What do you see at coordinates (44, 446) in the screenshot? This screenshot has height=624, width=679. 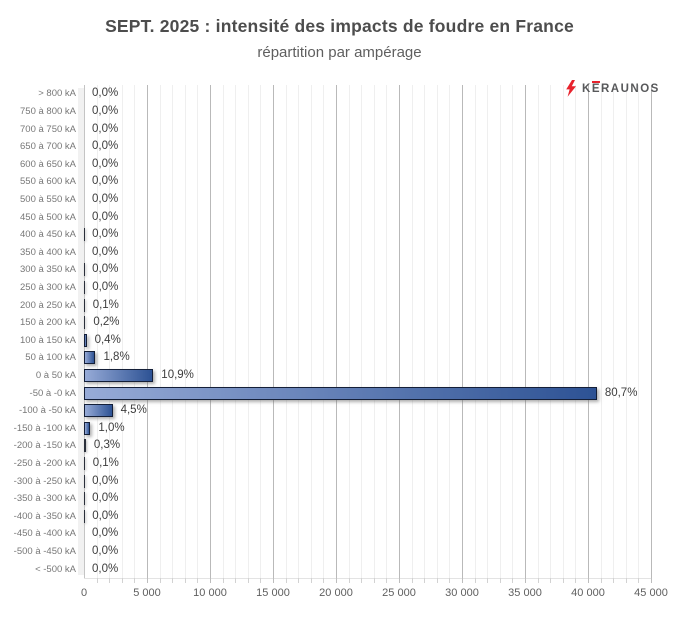 I see `category-label: -200 à -150 kA` at bounding box center [44, 446].